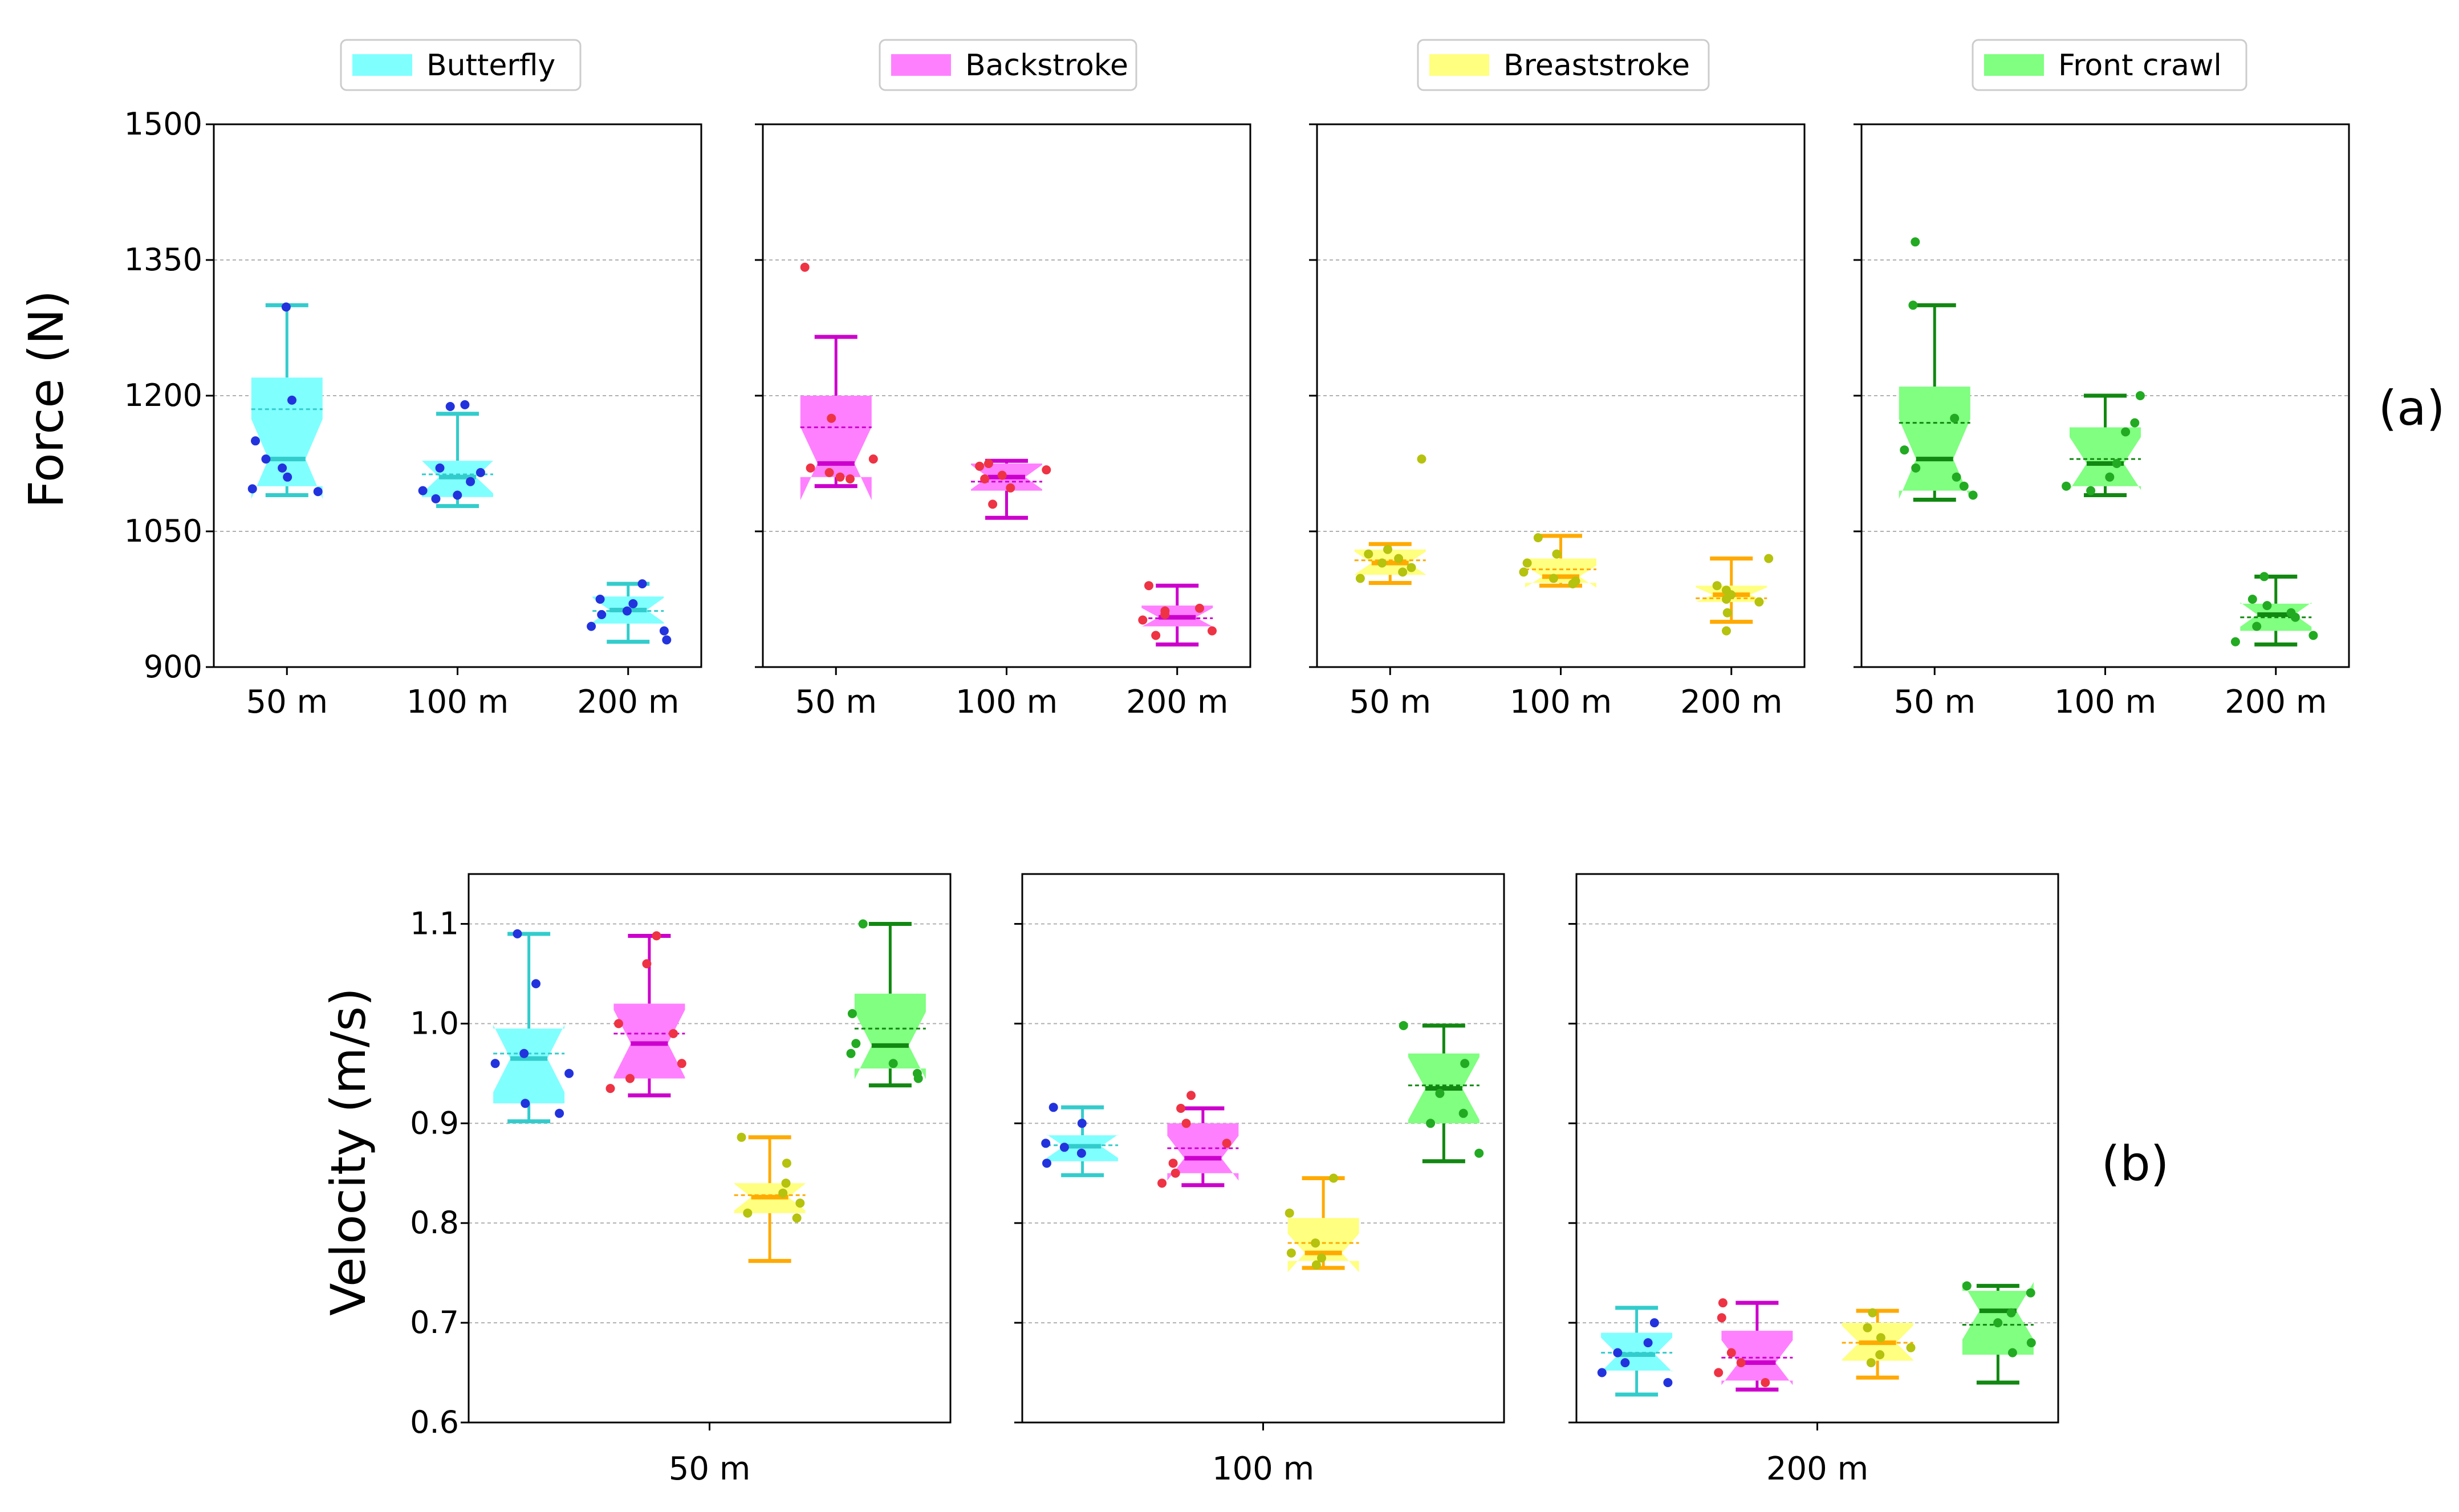 This screenshot has width=2459, height=1512. What do you see at coordinates (163, 531) in the screenshot?
I see `force-ytick-label-1: 1050` at bounding box center [163, 531].